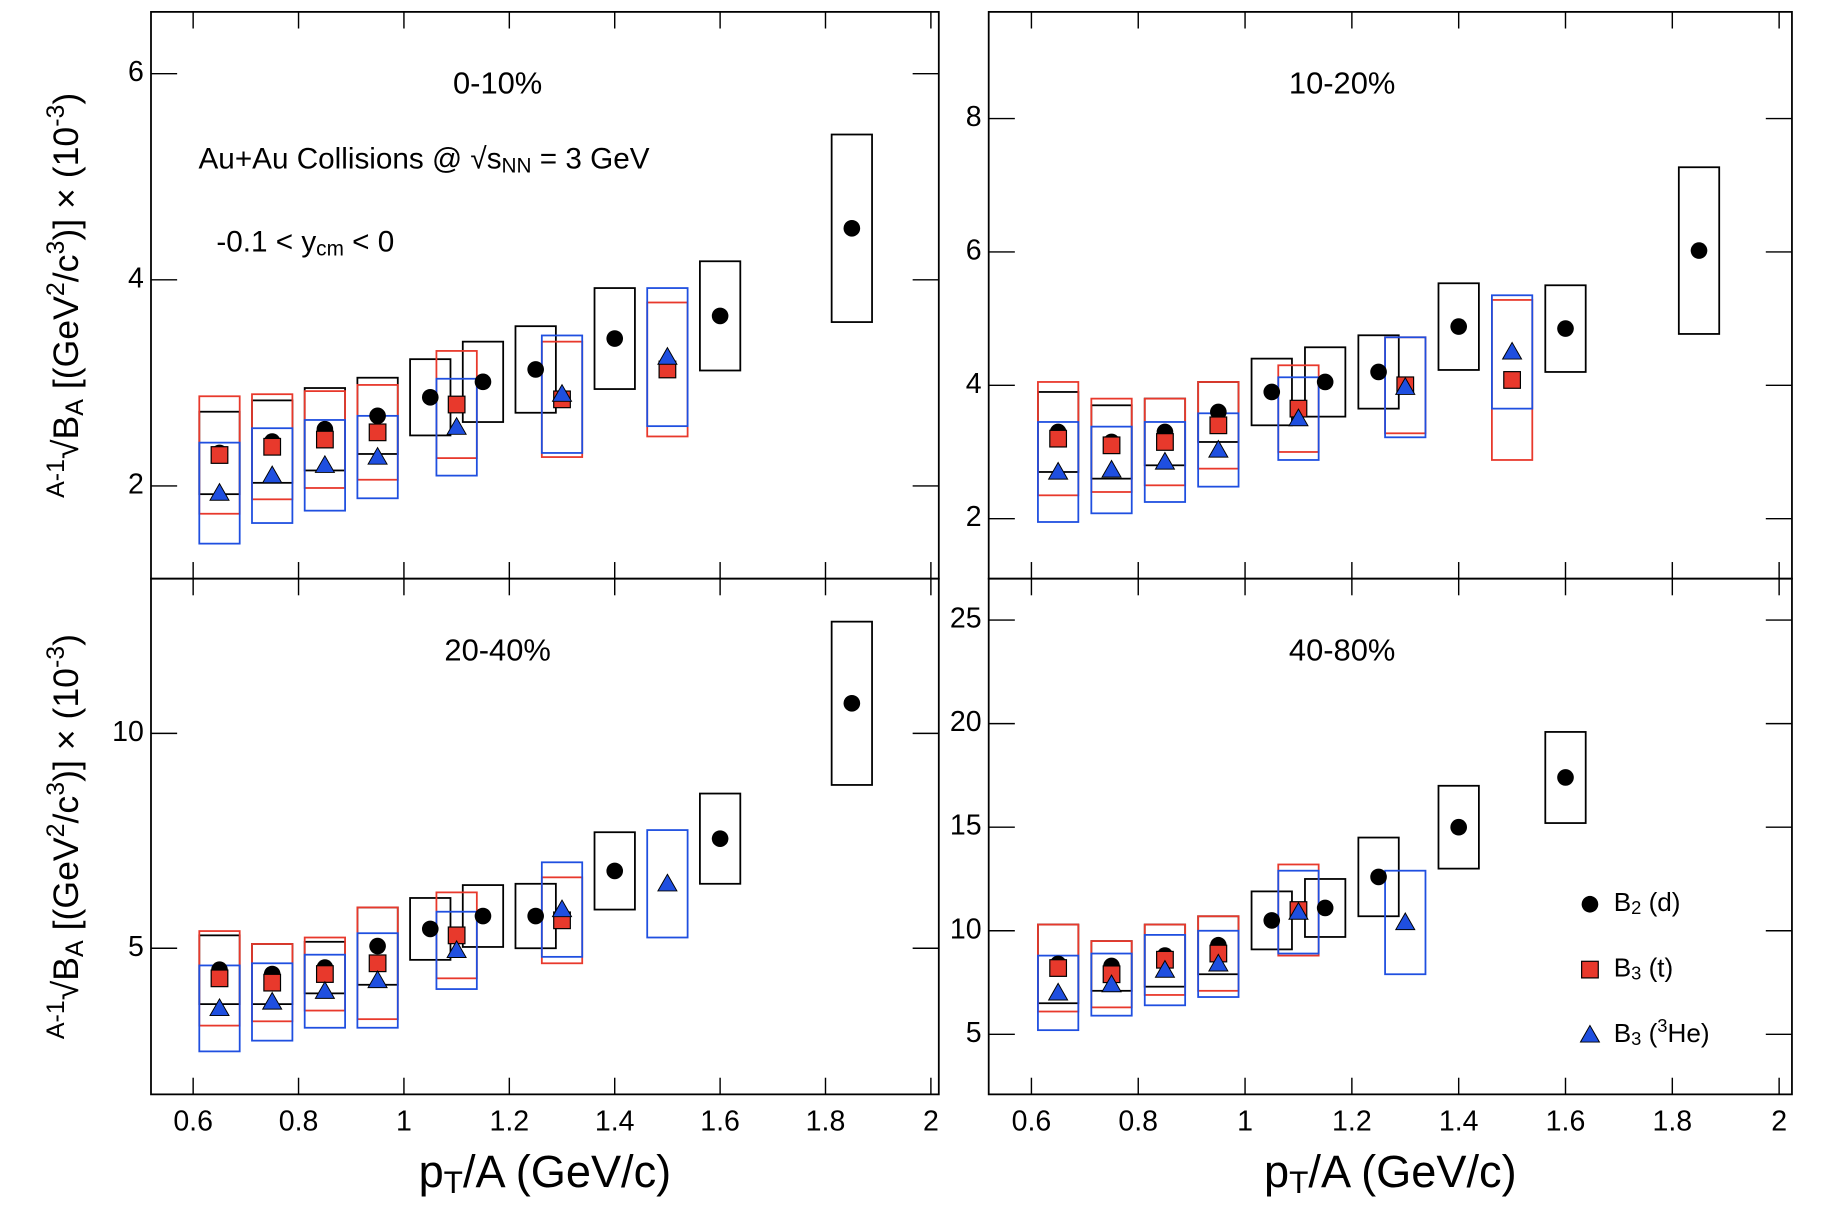 The width and height of the screenshot is (1836, 1212). I want to click on x-tick-label: 0.6, so click(1032, 1121).